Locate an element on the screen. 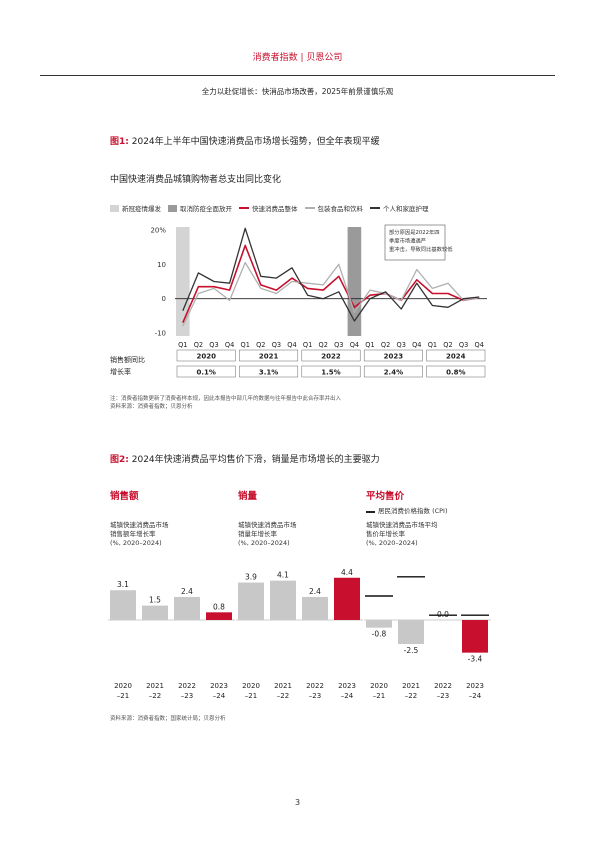 The width and height of the screenshot is (595, 842). header-divider is located at coordinates (297, 75).